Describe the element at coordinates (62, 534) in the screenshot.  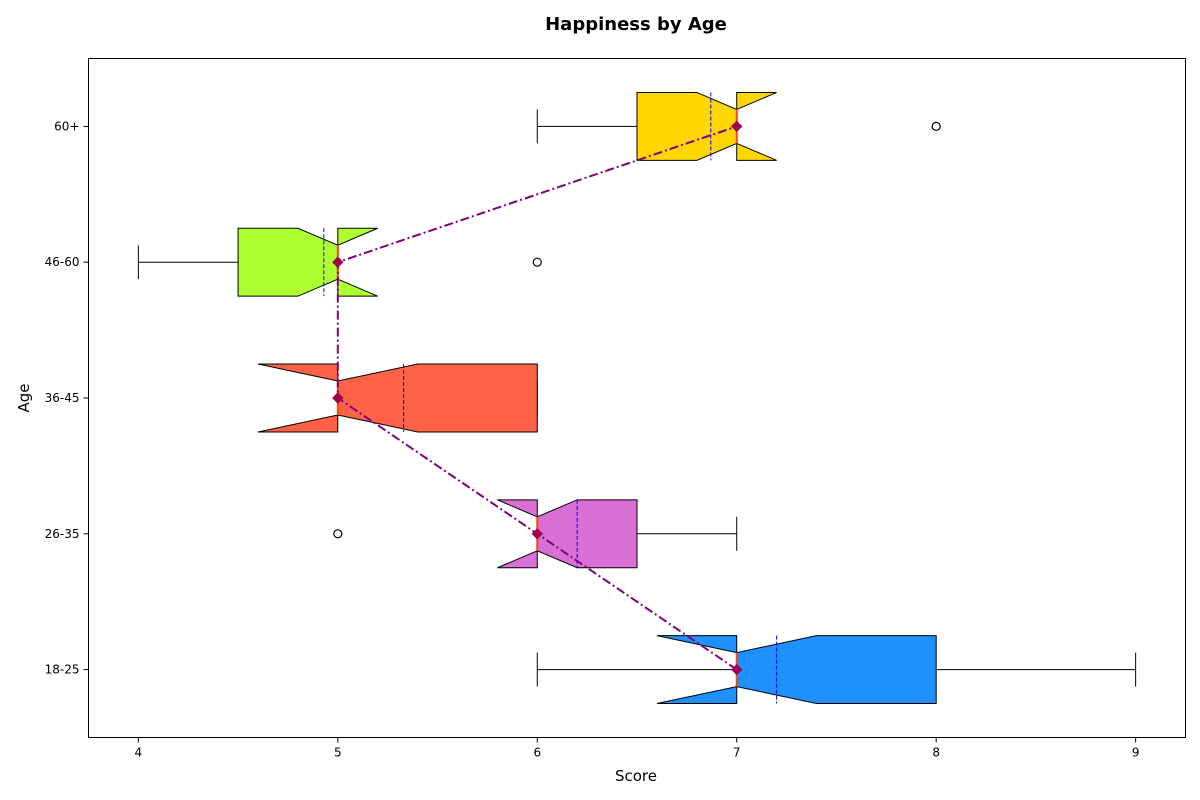
I see `y-tick-label: 26-35` at that location.